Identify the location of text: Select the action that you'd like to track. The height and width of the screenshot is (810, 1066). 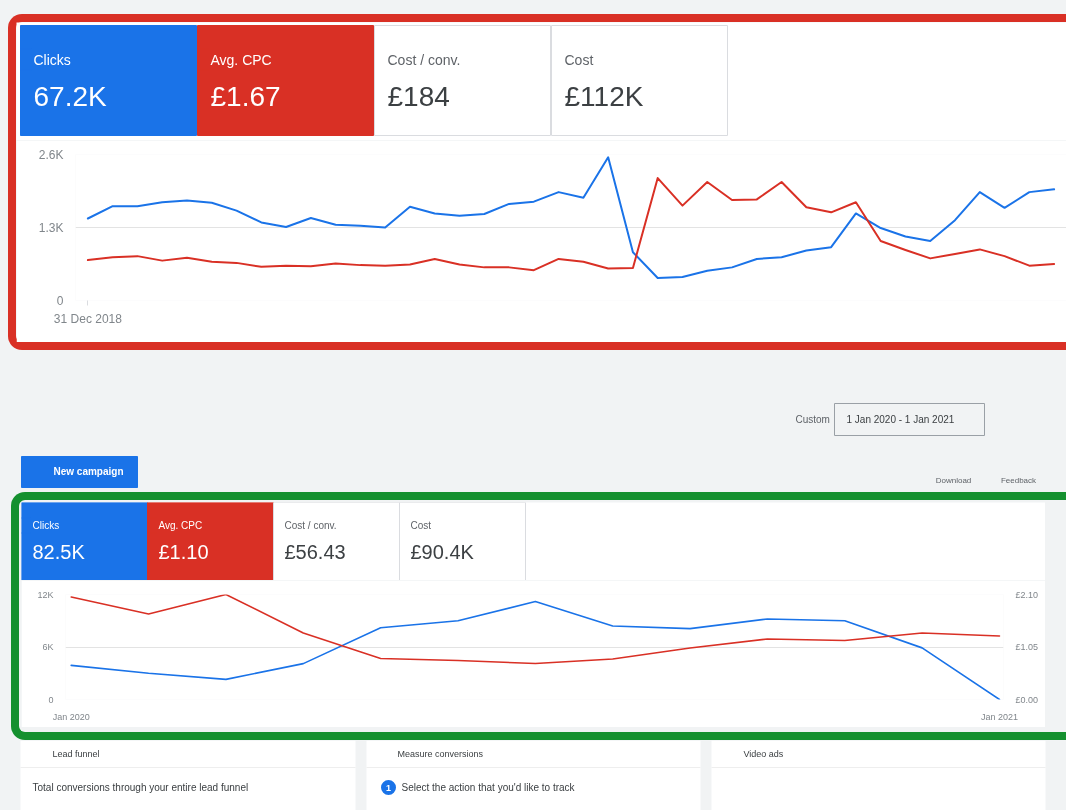
(488, 787).